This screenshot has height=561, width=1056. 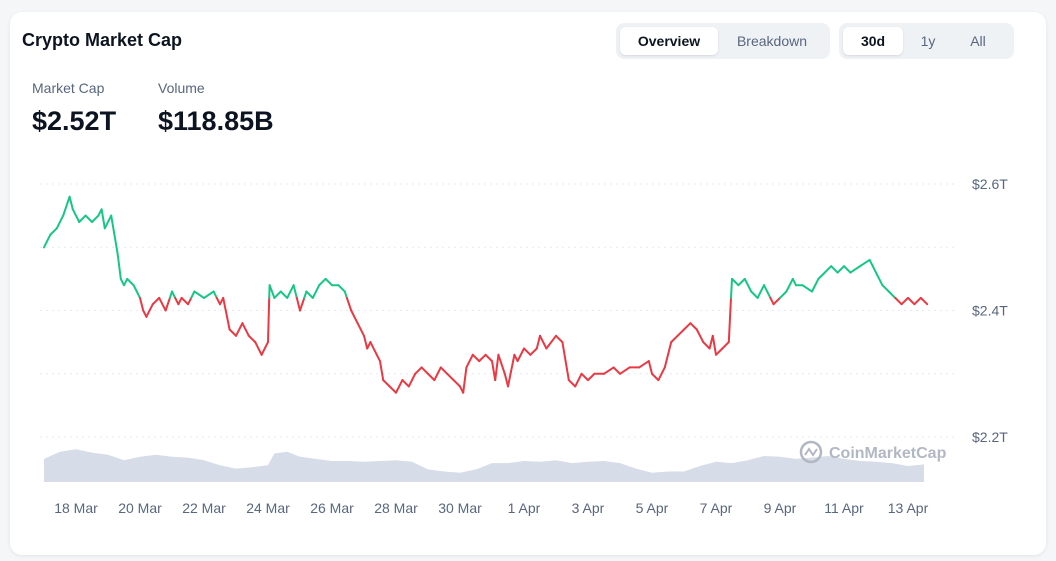 I want to click on range-1y: 1y, so click(x=928, y=41).